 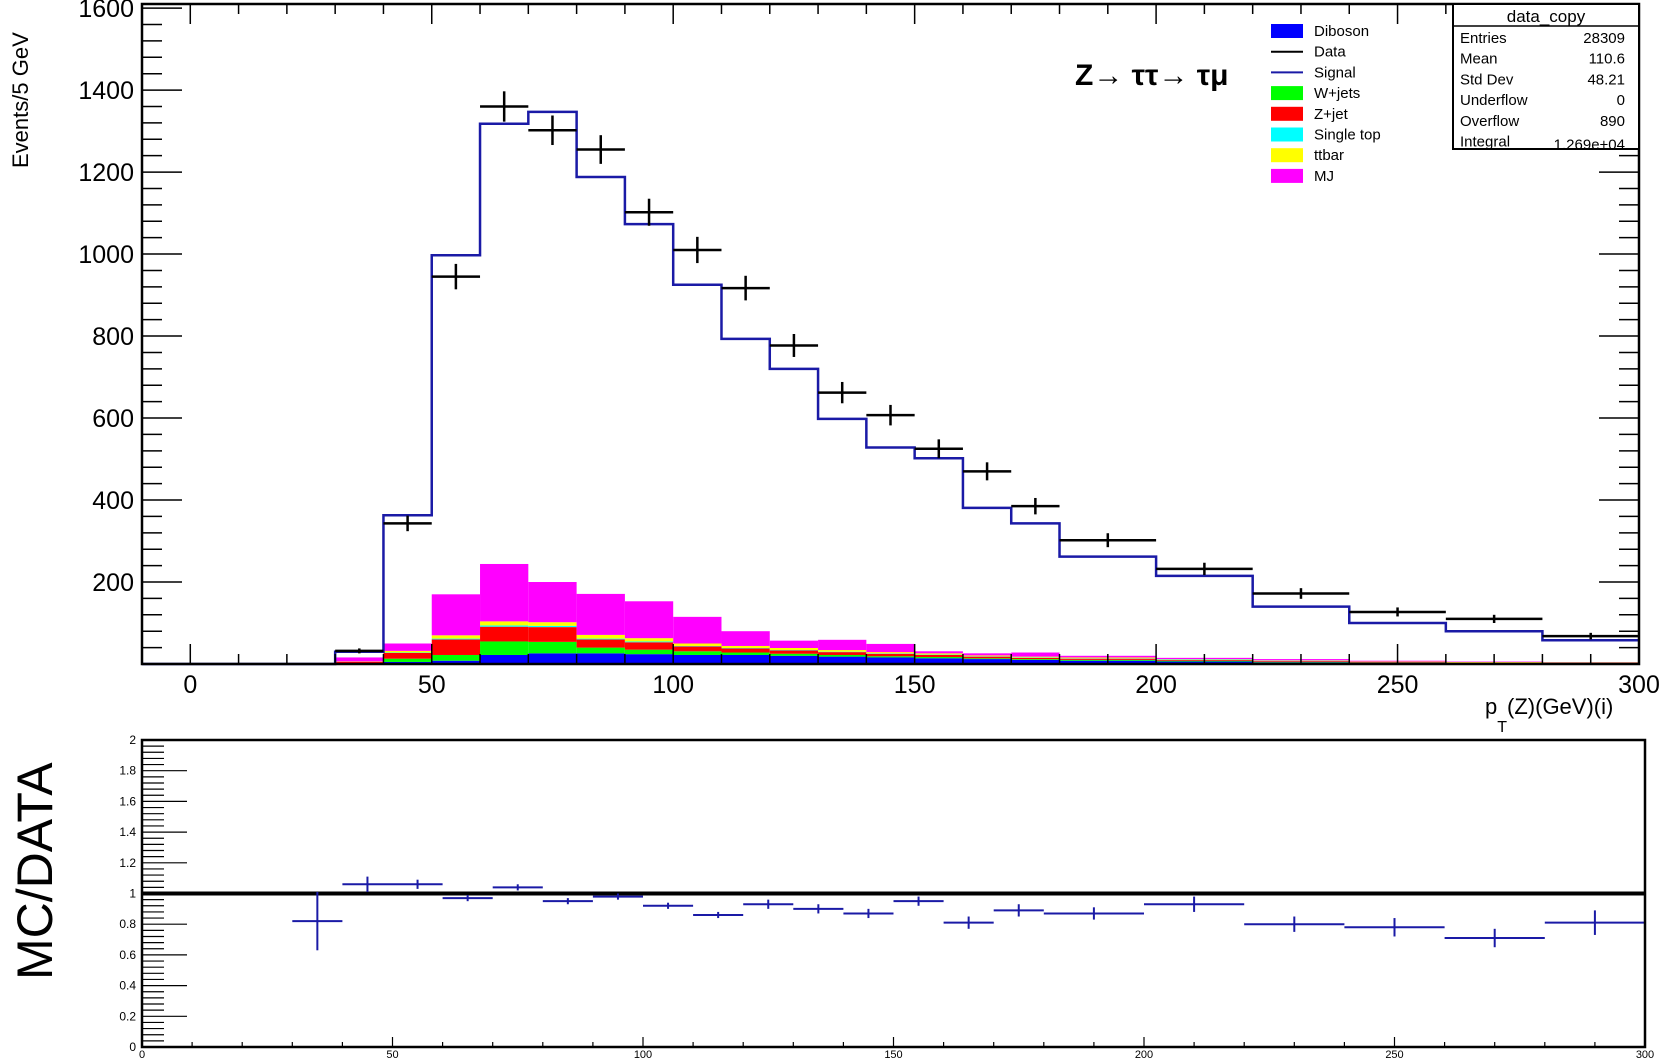 What do you see at coordinates (132, 1047) in the screenshot?
I see `ratio-y-tick-label: 0` at bounding box center [132, 1047].